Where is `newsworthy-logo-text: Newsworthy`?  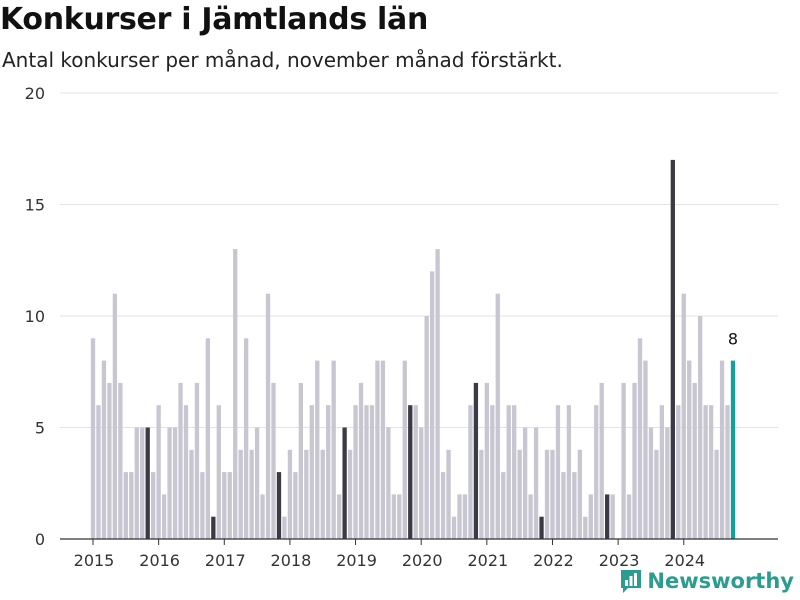 newsworthy-logo-text: Newsworthy is located at coordinates (720, 581).